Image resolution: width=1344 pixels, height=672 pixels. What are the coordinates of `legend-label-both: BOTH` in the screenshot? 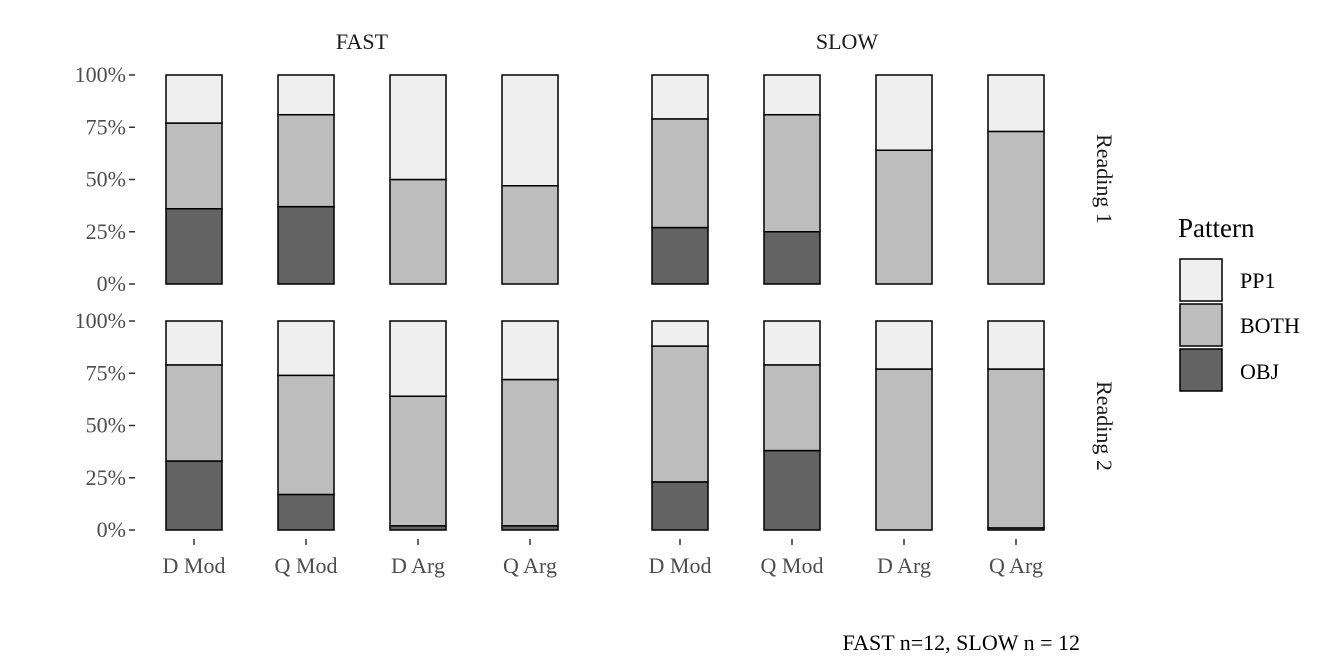 It's located at (1270, 325).